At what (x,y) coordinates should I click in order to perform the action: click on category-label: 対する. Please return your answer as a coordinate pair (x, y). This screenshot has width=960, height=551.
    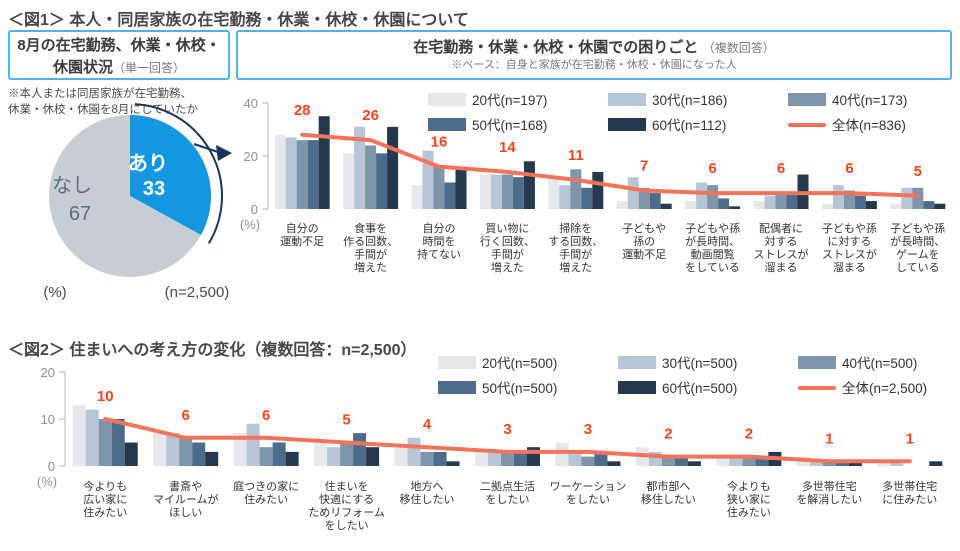
    Looking at the image, I should click on (781, 241).